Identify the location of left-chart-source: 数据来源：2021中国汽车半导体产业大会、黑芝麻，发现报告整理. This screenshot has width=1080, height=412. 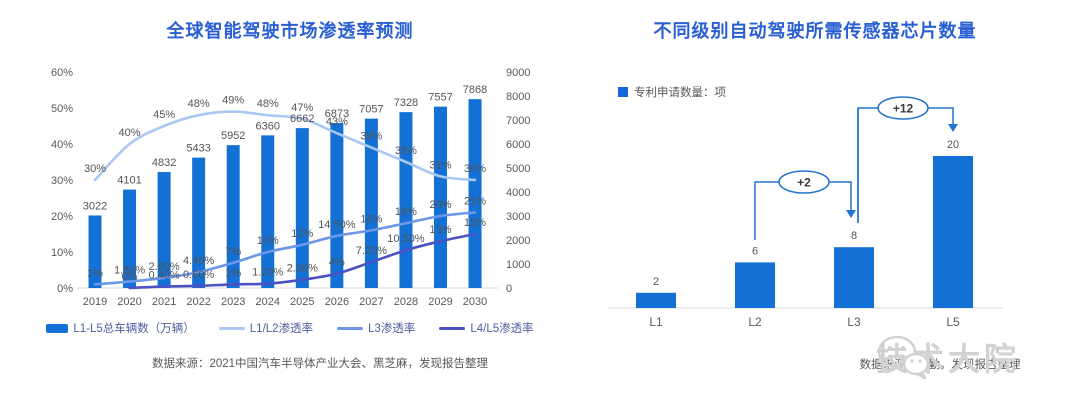
(320, 364).